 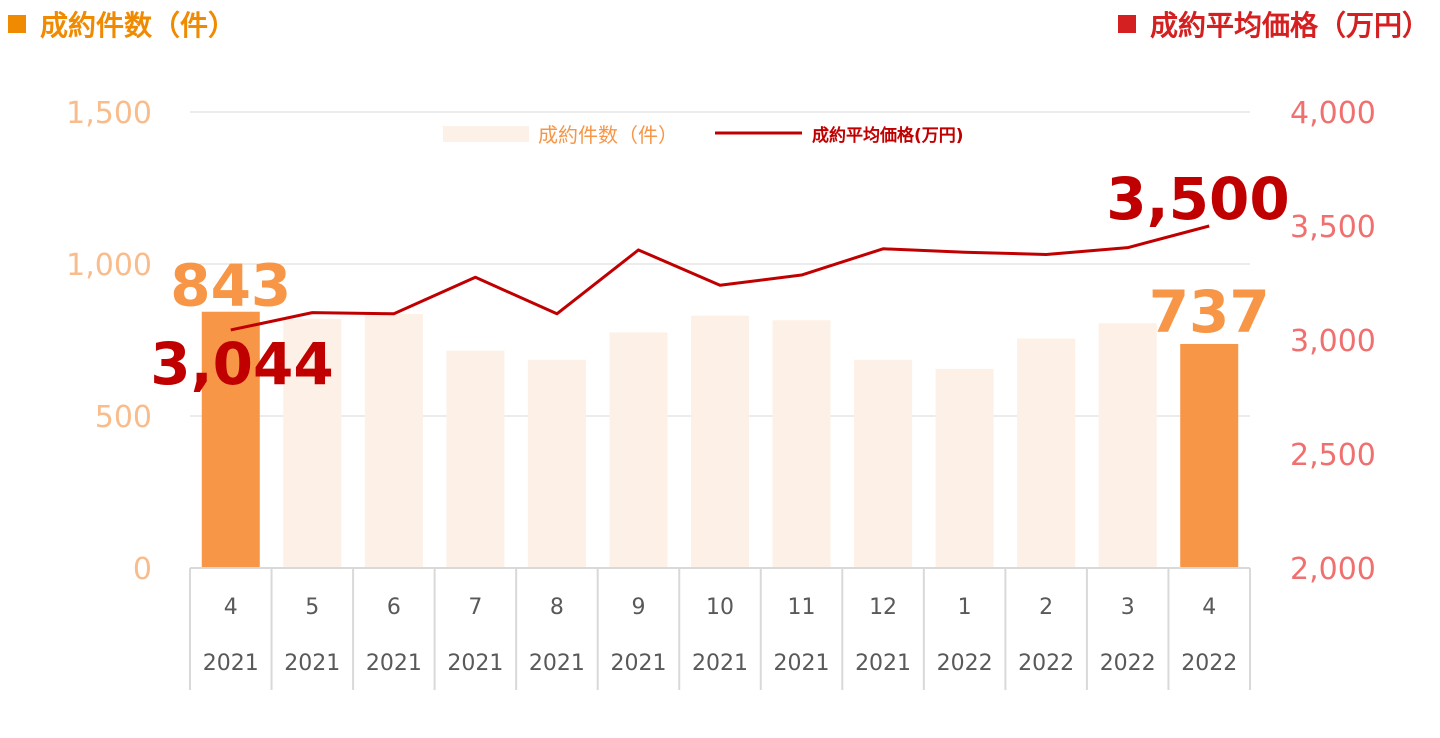 I want to click on right-header-swatch, so click(x=1126, y=24).